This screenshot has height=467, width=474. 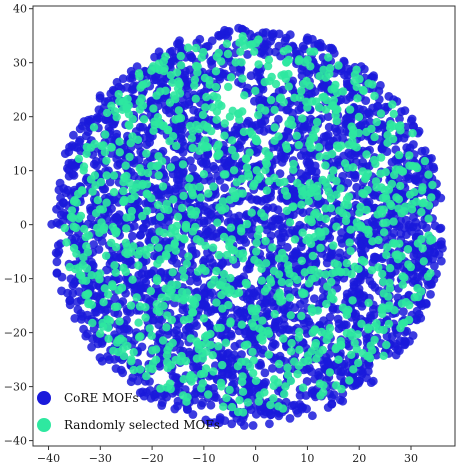 What do you see at coordinates (15, 441) in the screenshot?
I see `y-tick-label: −40` at bounding box center [15, 441].